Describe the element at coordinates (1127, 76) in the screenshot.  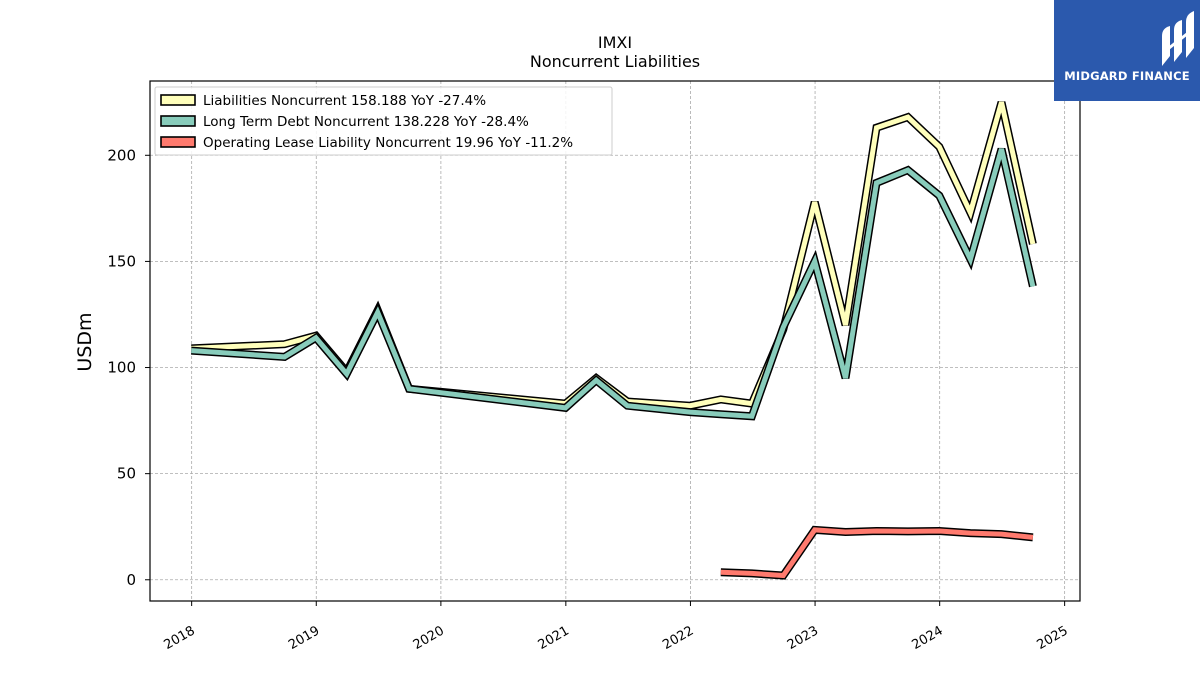
I see `brand-logo-text: MIDGARD FINANCE` at that location.